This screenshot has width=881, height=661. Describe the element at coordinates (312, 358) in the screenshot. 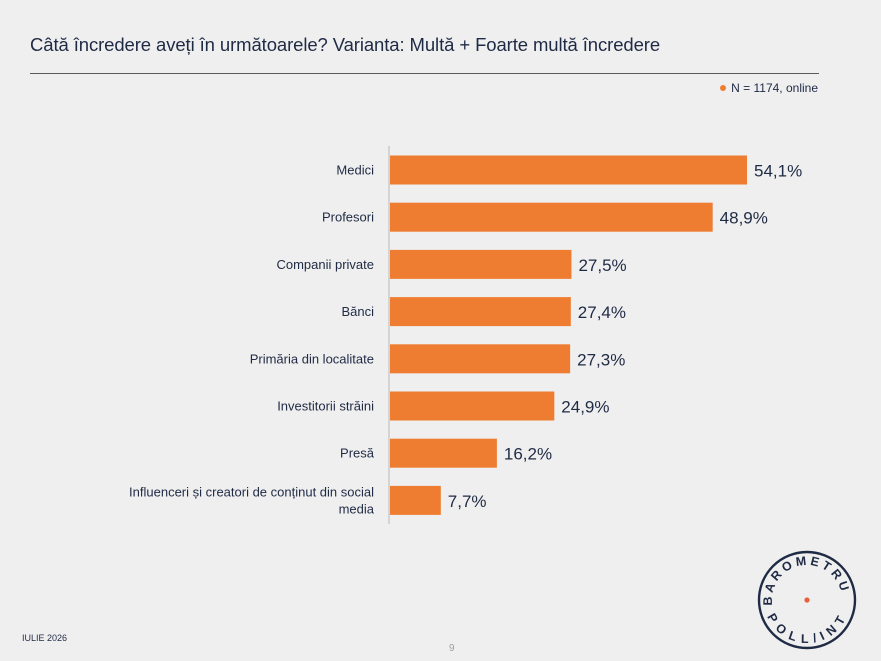

I see `category-label: Primăria din localitate` at that location.